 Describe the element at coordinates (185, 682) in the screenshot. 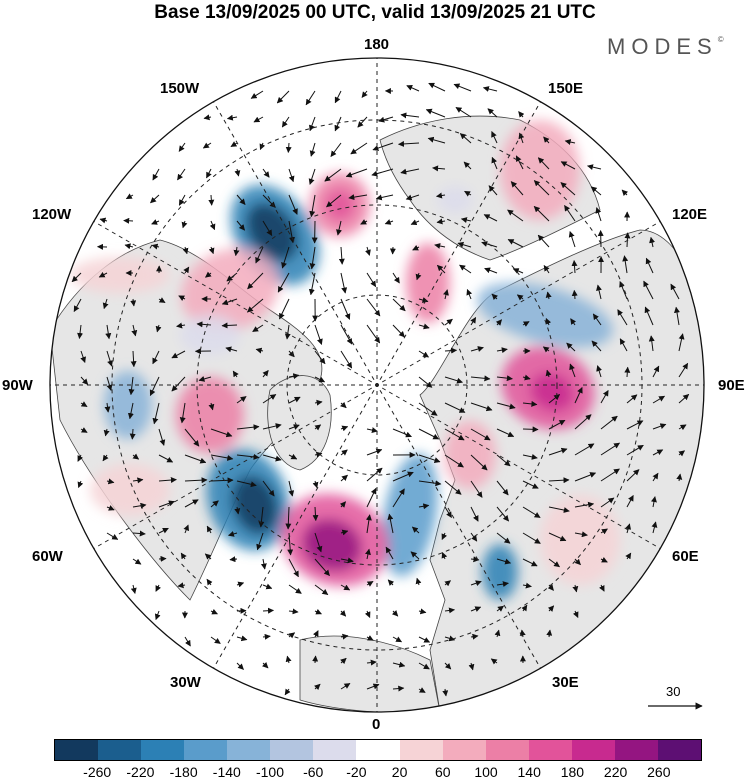

I see `label-30w: 30W` at that location.